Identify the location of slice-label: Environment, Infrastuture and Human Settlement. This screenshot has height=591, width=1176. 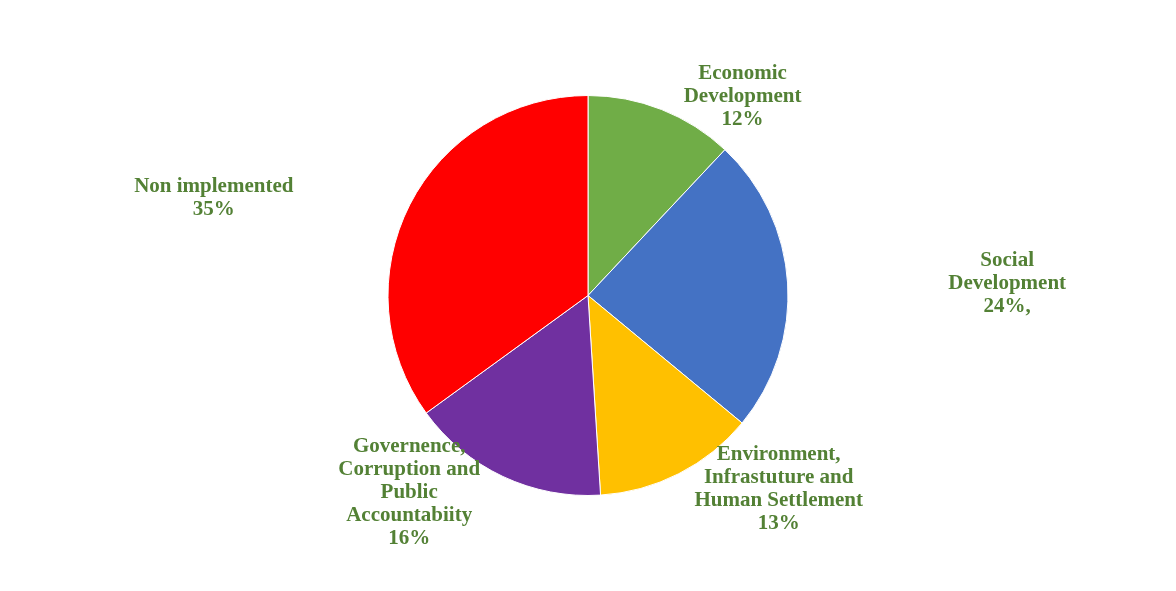
(778, 475).